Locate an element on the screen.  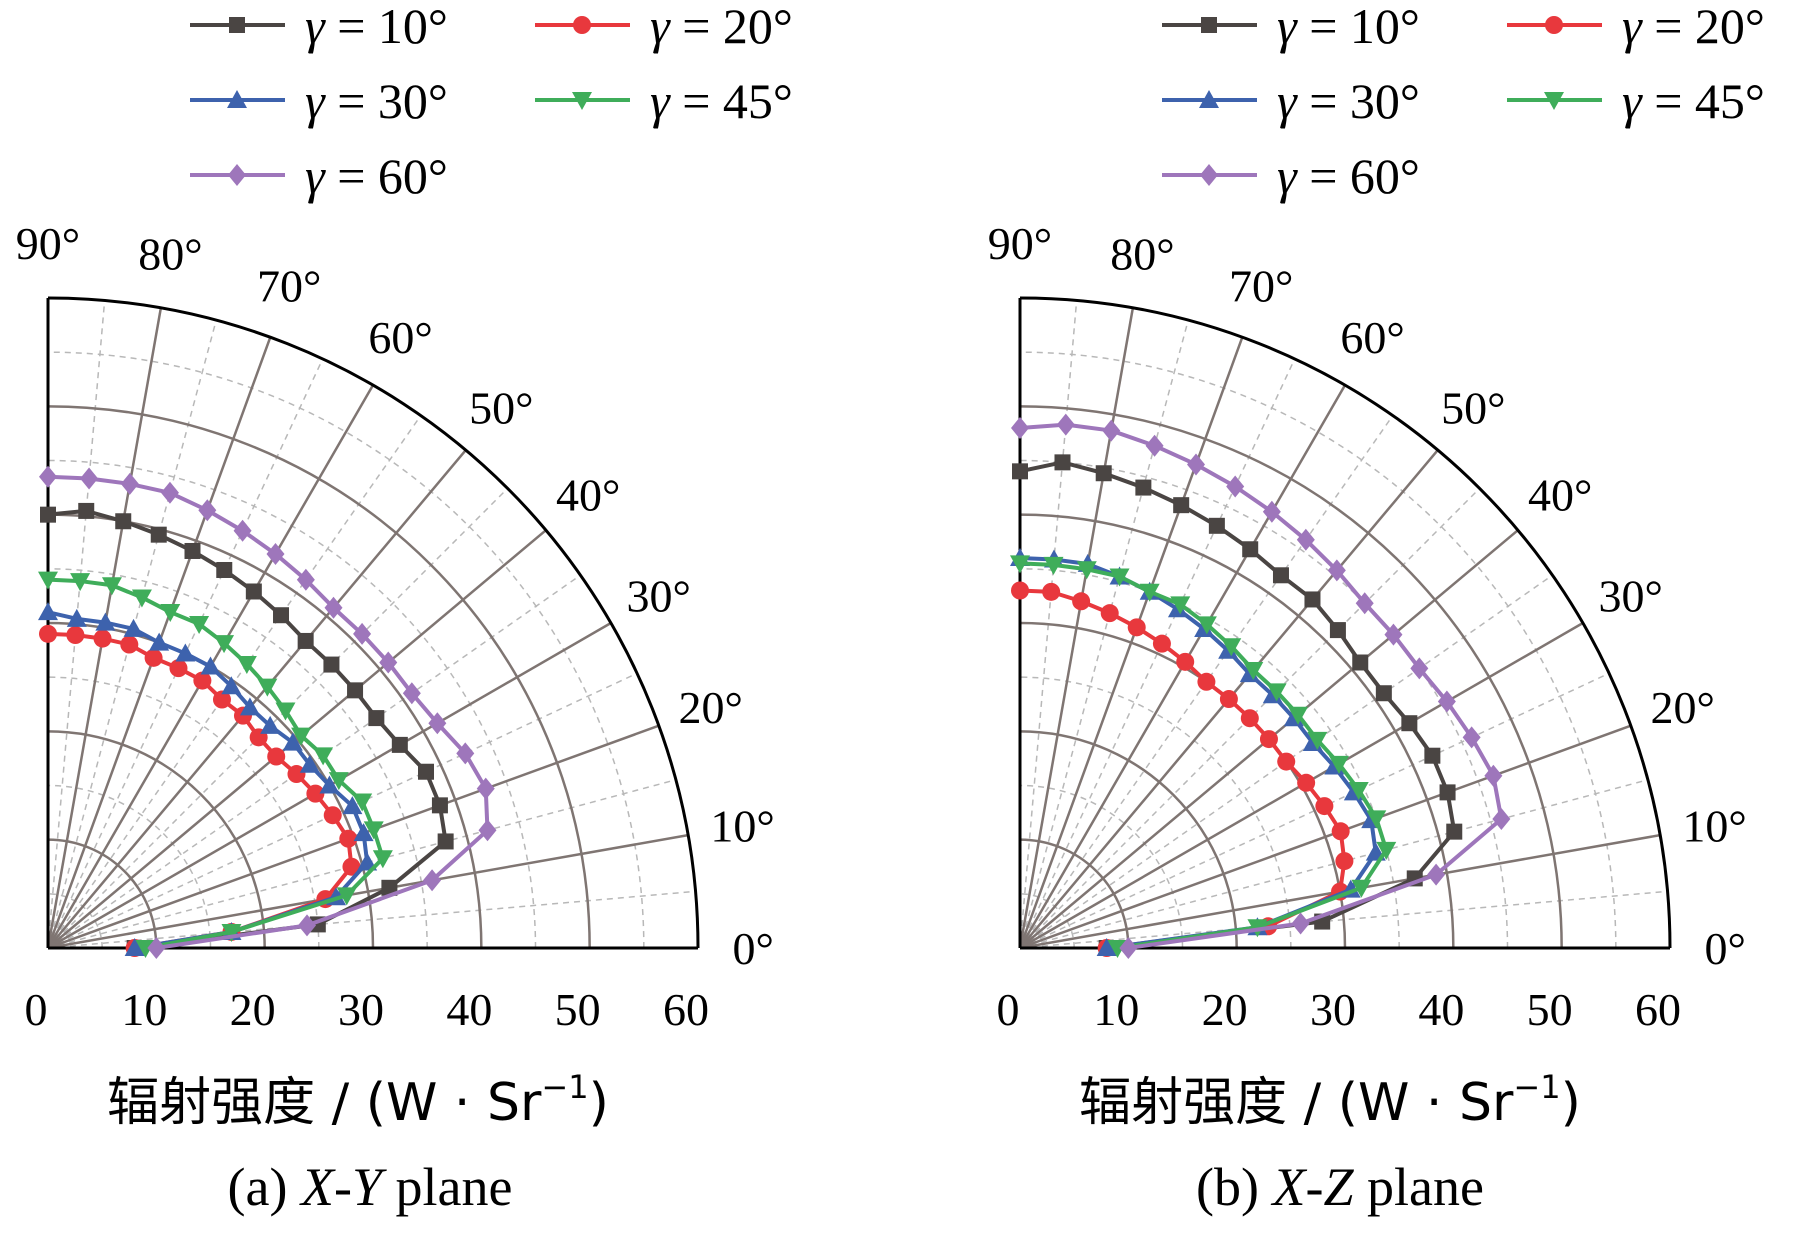
radial-tick-label: 0 is located at coordinates (1008, 1009).